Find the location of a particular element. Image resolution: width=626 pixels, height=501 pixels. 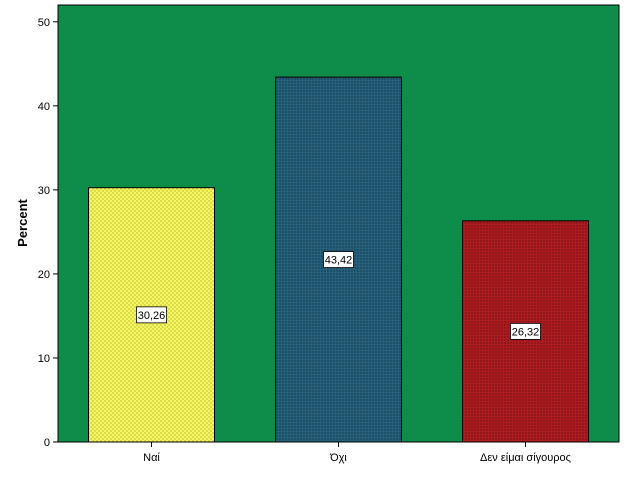

data-label: 26,32 is located at coordinates (526, 332).